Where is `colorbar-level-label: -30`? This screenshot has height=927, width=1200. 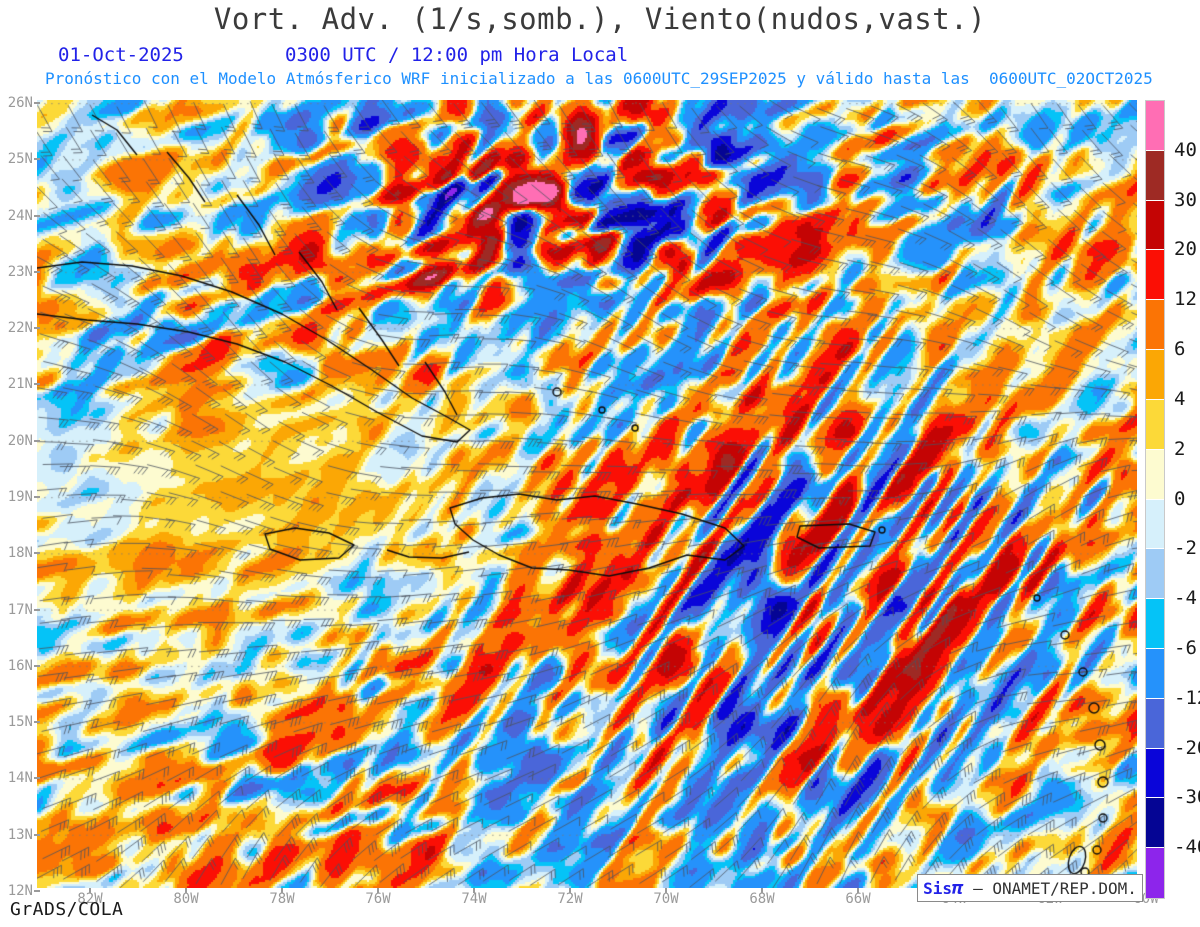 colorbar-level-label: -30 is located at coordinates (1187, 797).